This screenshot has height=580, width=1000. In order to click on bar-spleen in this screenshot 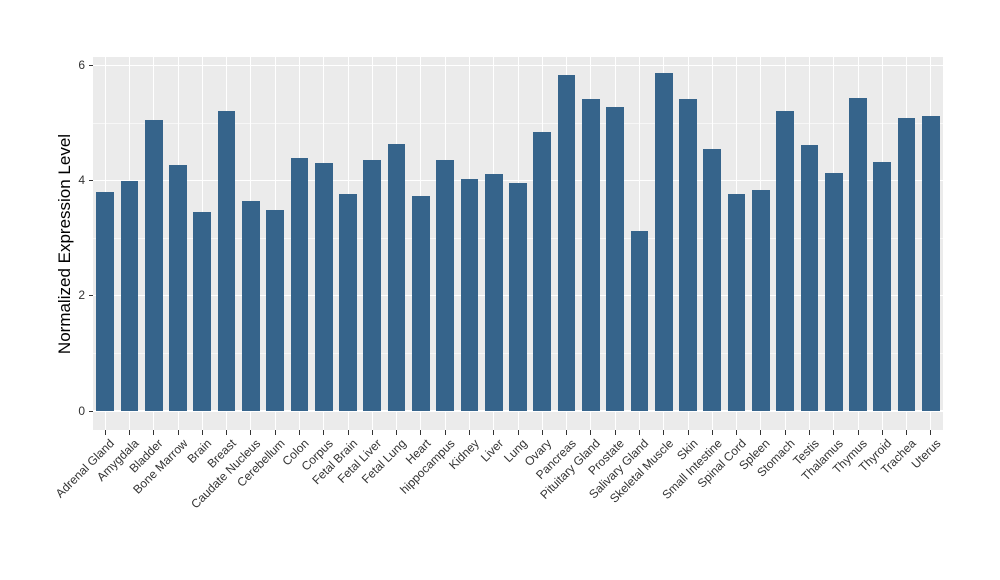, I will do `click(760, 300)`.